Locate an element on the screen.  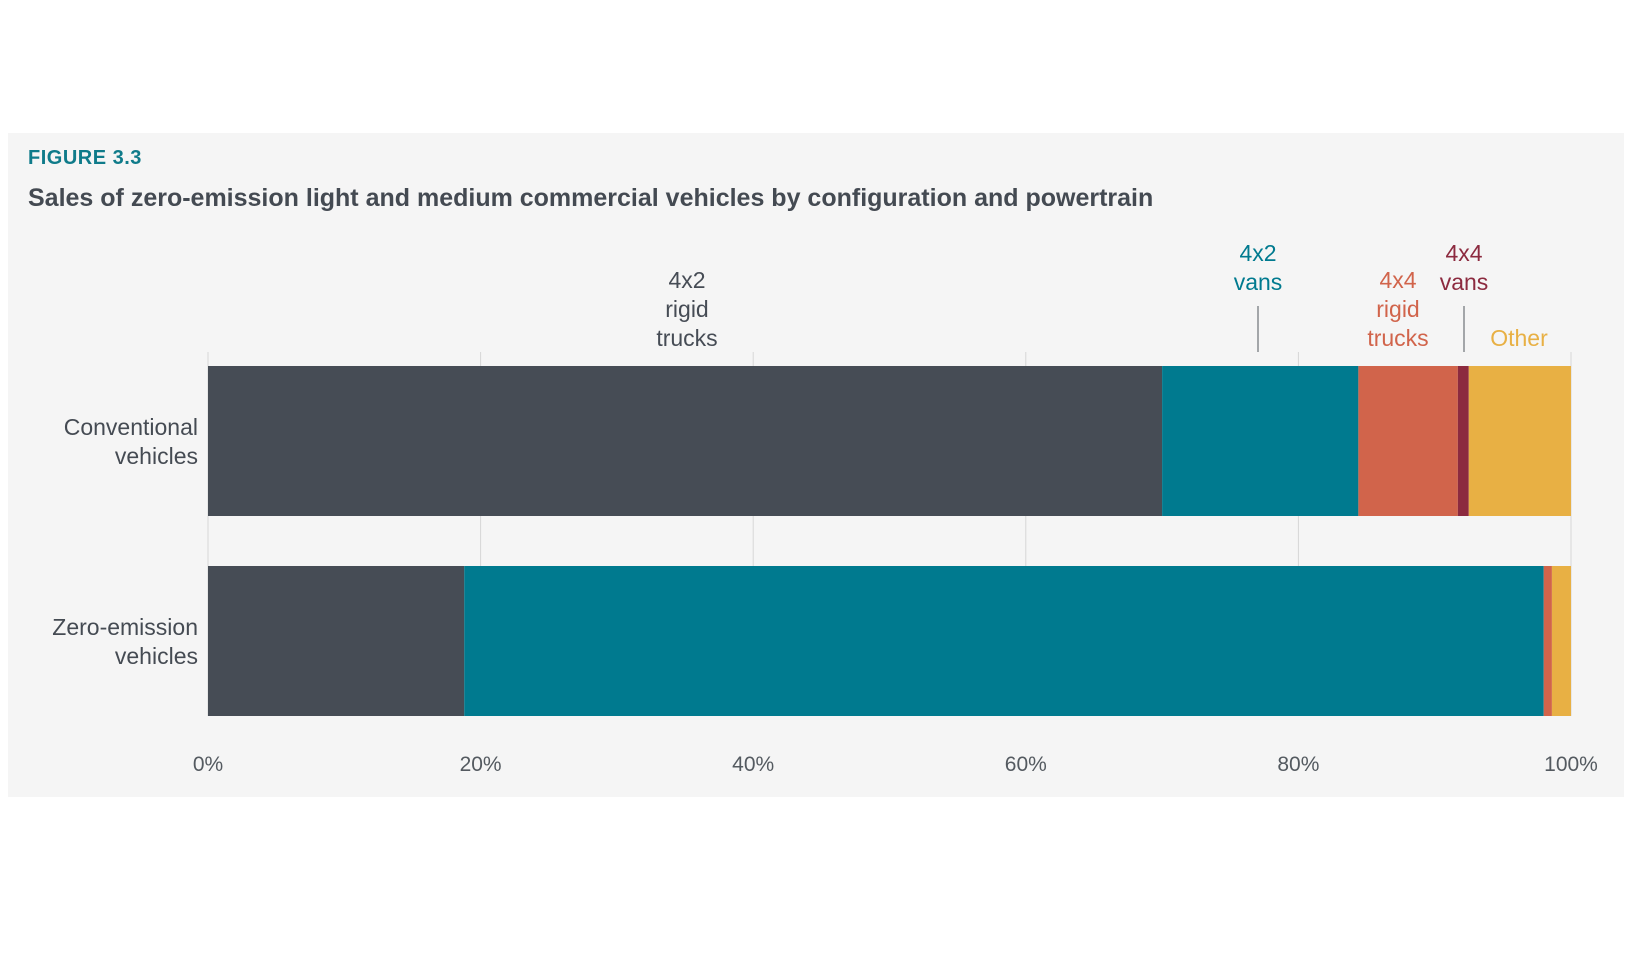
x-tick-label-4: 80% is located at coordinates (1298, 764).